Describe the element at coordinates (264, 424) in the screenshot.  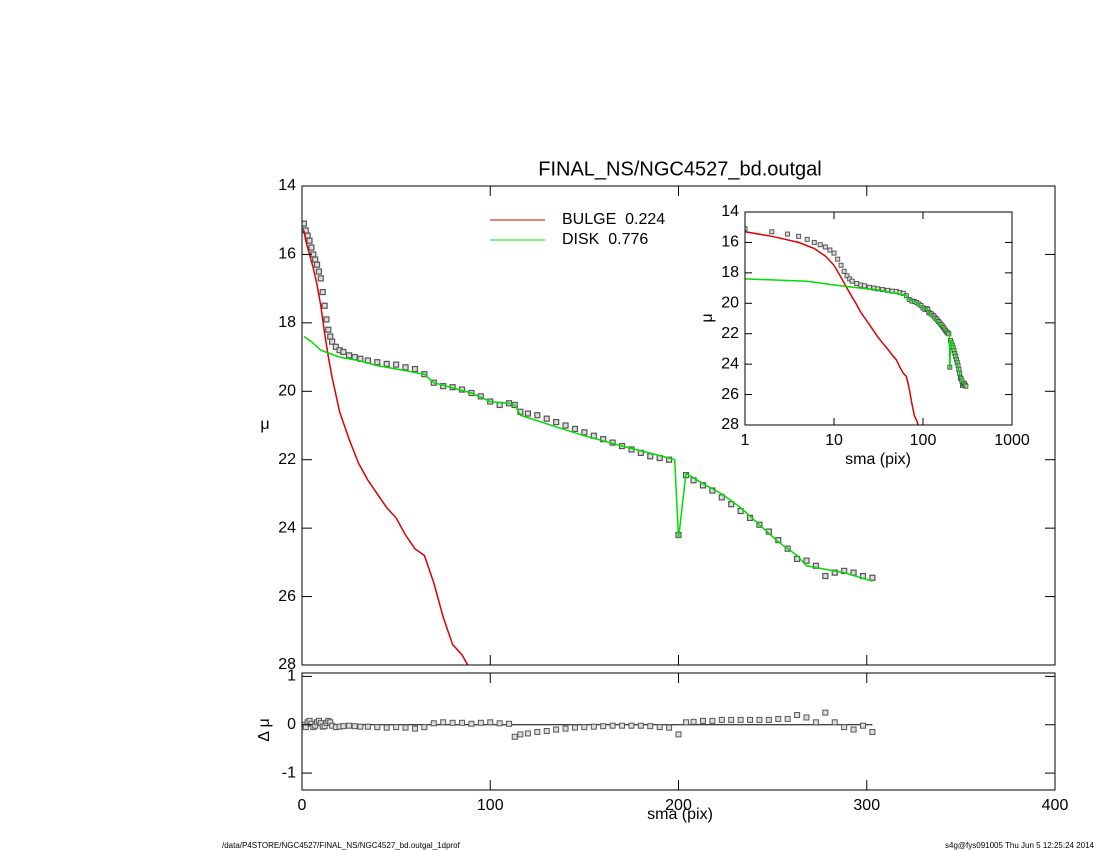
I see `y-axis-label: μ` at that location.